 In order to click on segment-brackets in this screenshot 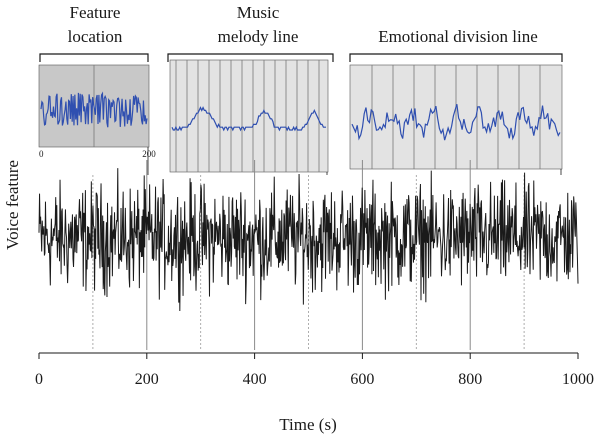, I will do `click(301, 57)`.